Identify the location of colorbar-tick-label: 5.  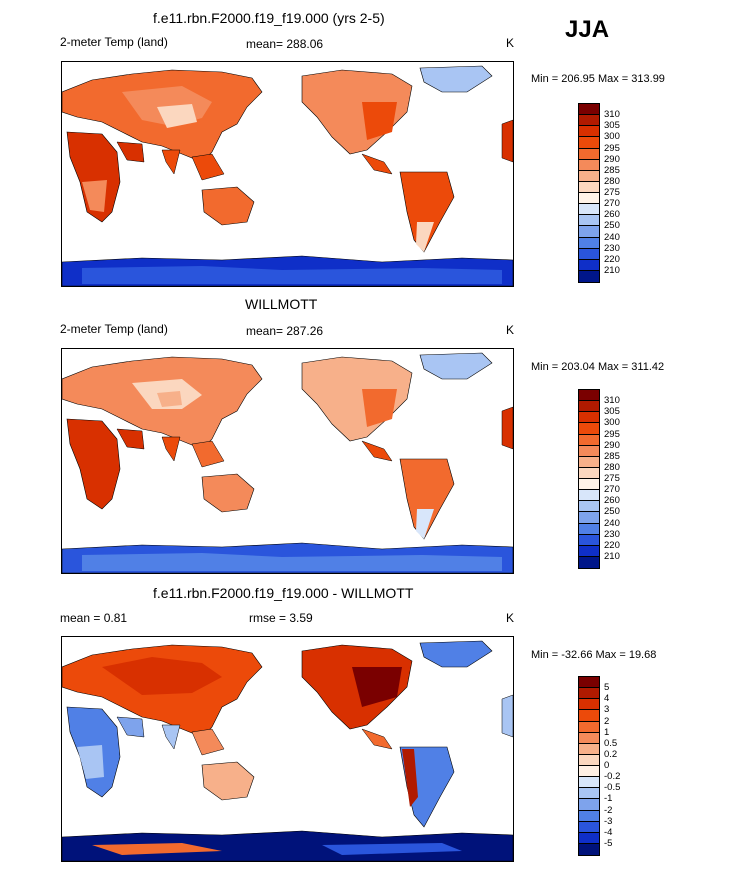
(607, 688).